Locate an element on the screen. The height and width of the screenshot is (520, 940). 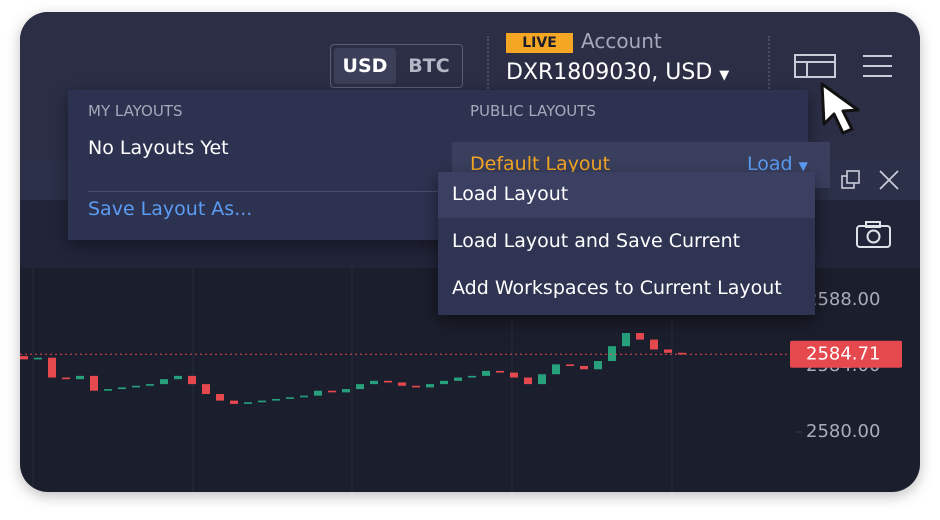
panel-icons is located at coordinates (870, 180).